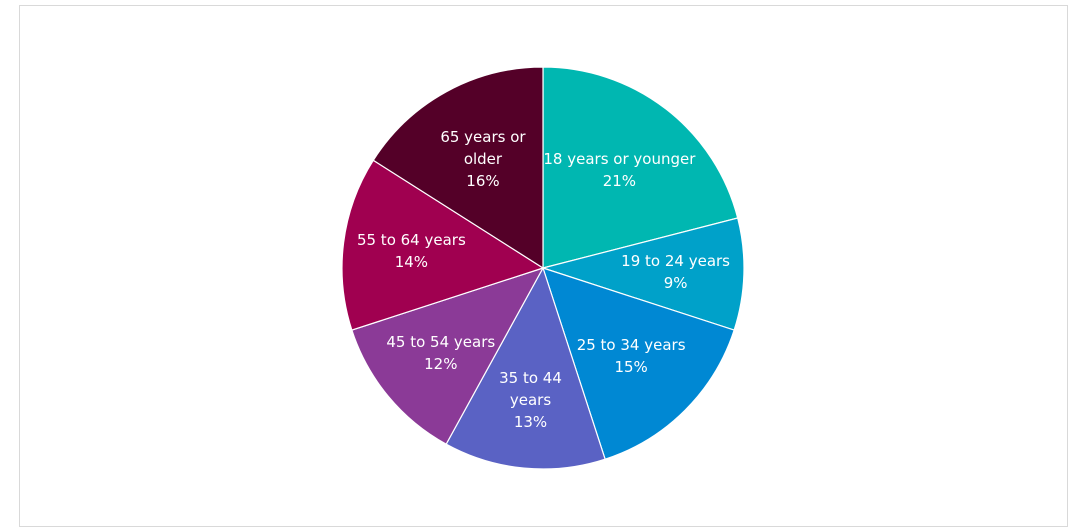 This screenshot has width=1070, height=529. What do you see at coordinates (676, 272) in the screenshot?
I see `slice-label: 19 to 24 years 9%` at bounding box center [676, 272].